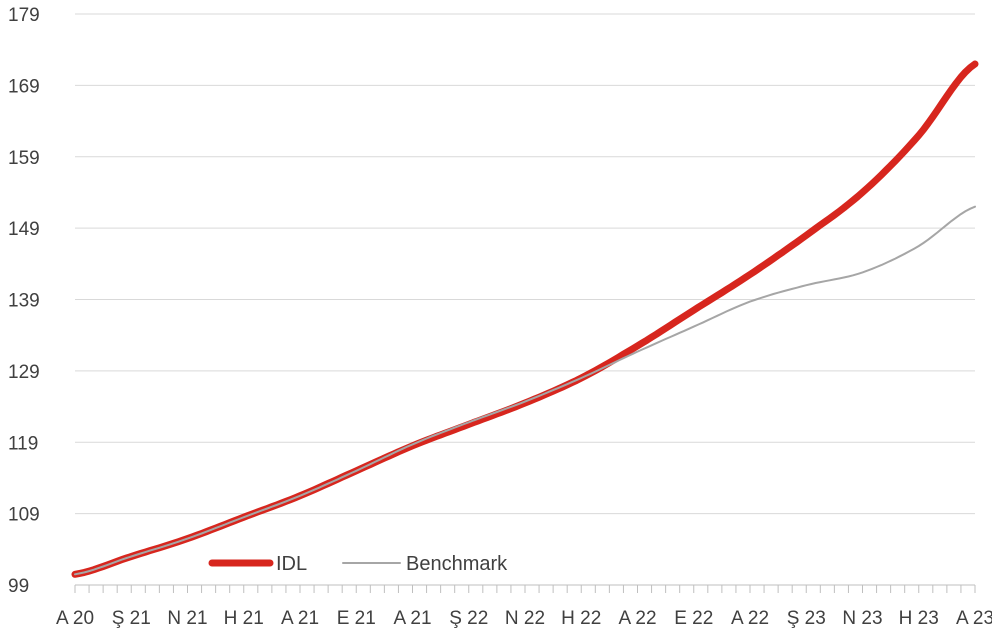 This screenshot has width=992, height=638. I want to click on y-tick-label: 179, so click(24, 15).